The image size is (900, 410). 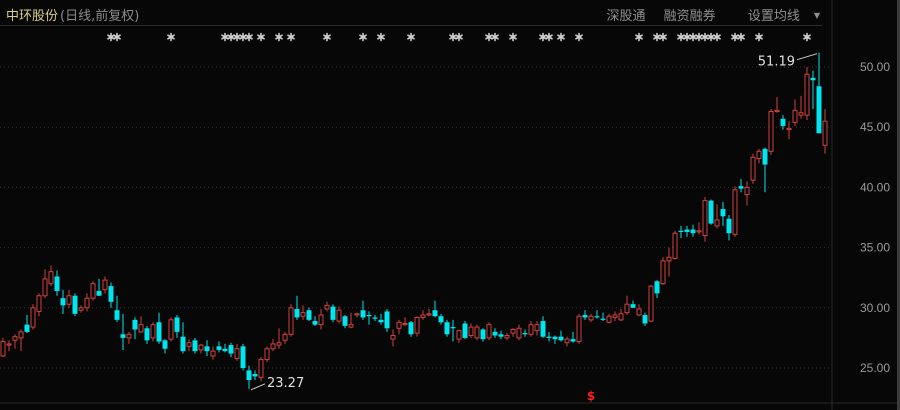 I want to click on stock-name: 中环股份, so click(x=32, y=16).